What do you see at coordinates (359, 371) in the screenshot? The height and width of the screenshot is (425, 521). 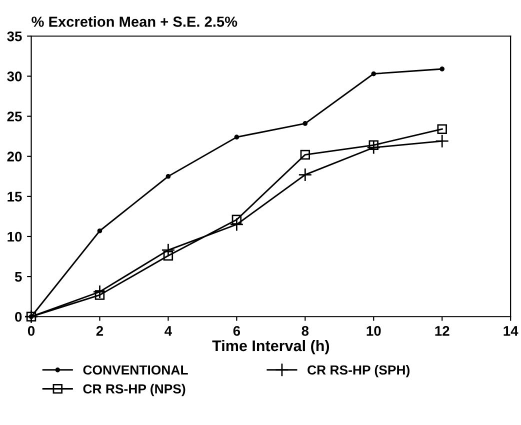 I see `legend-label: CR RS-HP (SPH)` at bounding box center [359, 371].